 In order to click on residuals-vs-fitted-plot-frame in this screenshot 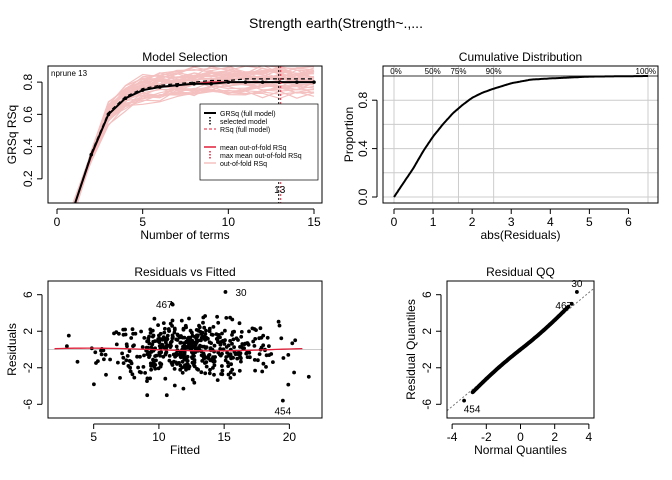, I will do `click(185, 349)`.